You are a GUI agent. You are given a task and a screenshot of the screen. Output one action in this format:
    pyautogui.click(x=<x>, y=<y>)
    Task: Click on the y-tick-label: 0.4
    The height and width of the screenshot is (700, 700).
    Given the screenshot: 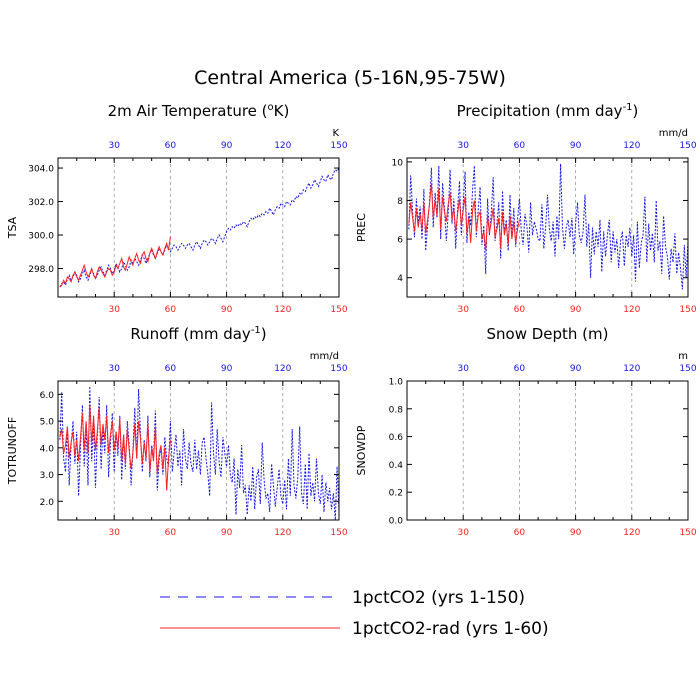 What is the action you would take?
    pyautogui.click(x=396, y=466)
    